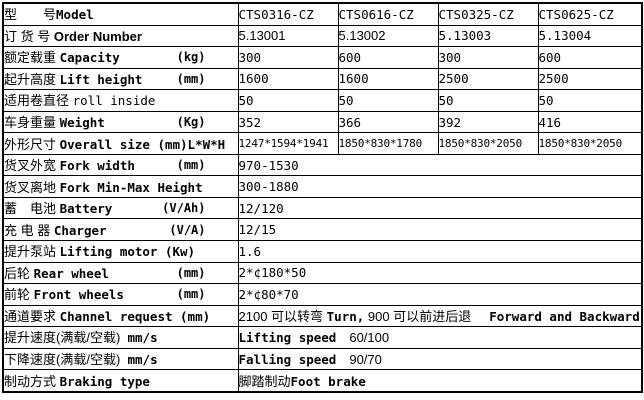 This screenshot has width=644, height=400. I want to click on roll-inside-value-2: 50, so click(388, 100).